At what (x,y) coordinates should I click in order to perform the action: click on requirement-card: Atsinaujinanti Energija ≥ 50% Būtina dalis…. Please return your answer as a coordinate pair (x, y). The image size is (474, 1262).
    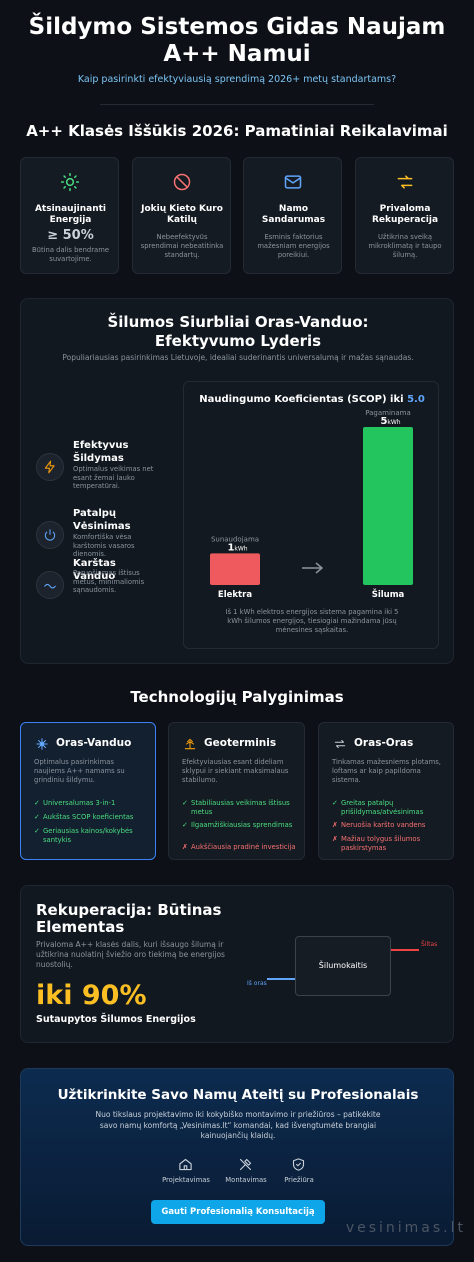
    Looking at the image, I should click on (69, 215).